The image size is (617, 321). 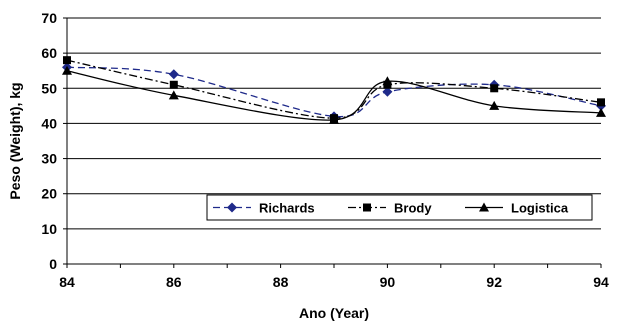 I want to click on legend-box, so click(x=399, y=207).